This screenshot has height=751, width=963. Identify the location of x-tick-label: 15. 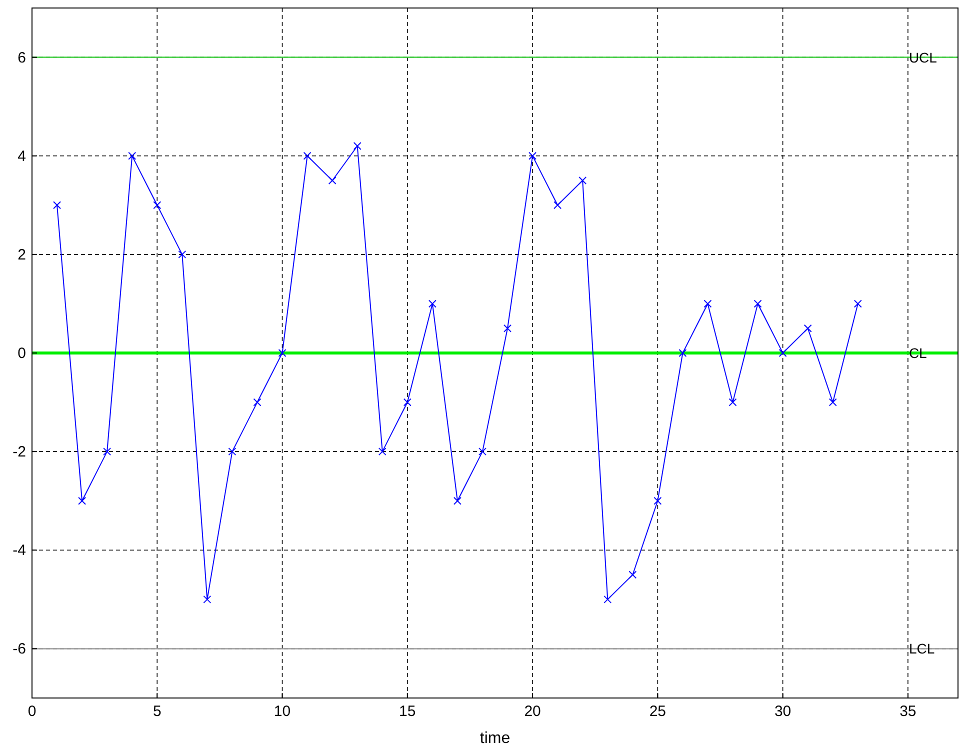
(407, 711).